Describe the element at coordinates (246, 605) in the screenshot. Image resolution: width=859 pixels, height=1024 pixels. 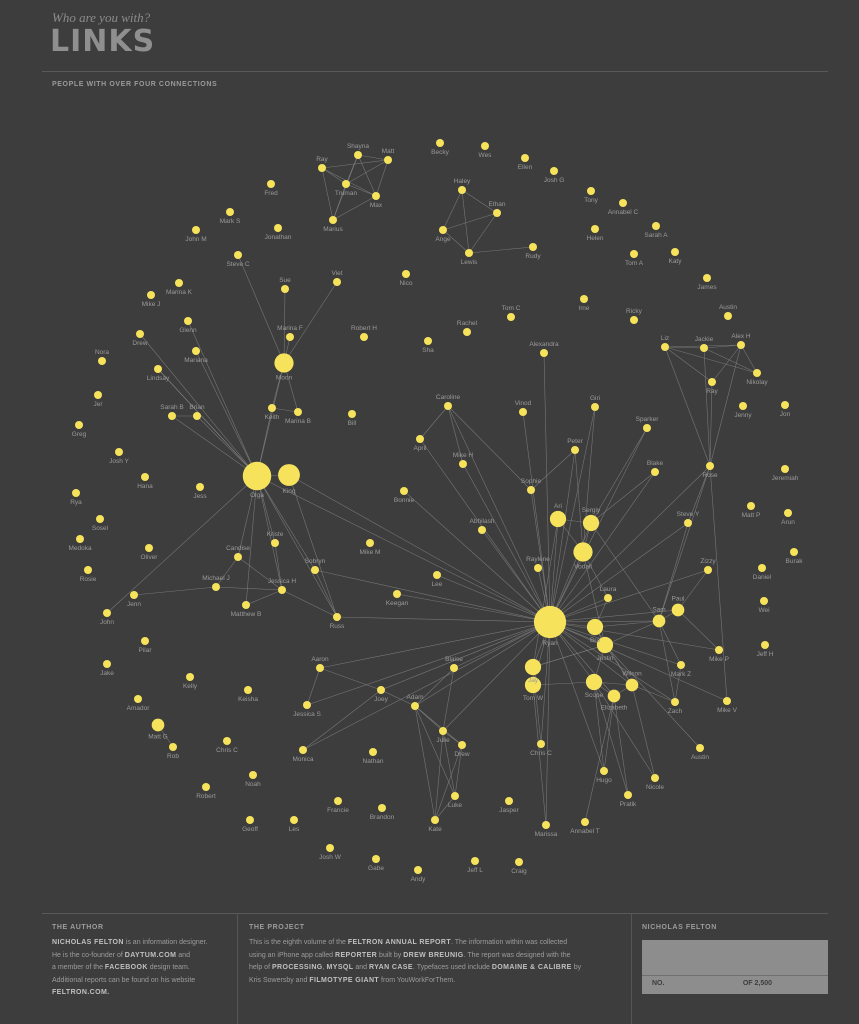
I see `node-matthew-b` at that location.